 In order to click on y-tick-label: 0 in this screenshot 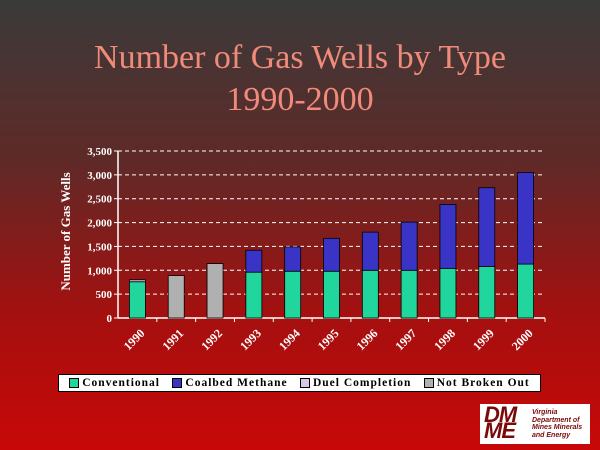, I will do `click(110, 319)`.